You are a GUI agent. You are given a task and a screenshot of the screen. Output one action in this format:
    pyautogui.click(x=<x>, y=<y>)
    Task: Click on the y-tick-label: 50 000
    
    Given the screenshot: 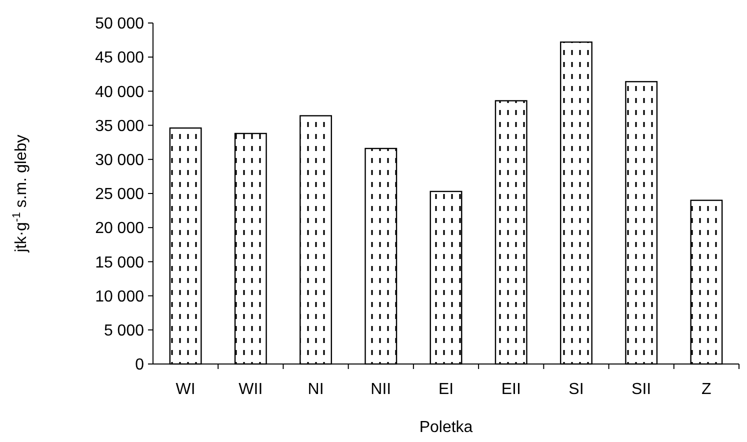 What is the action you would take?
    pyautogui.click(x=119, y=24)
    